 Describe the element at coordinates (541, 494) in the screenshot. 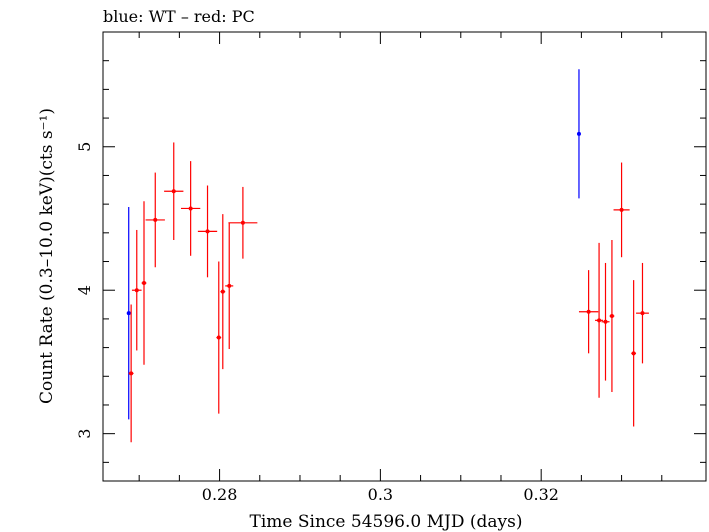

I see `x-tick-label: 0.32` at that location.